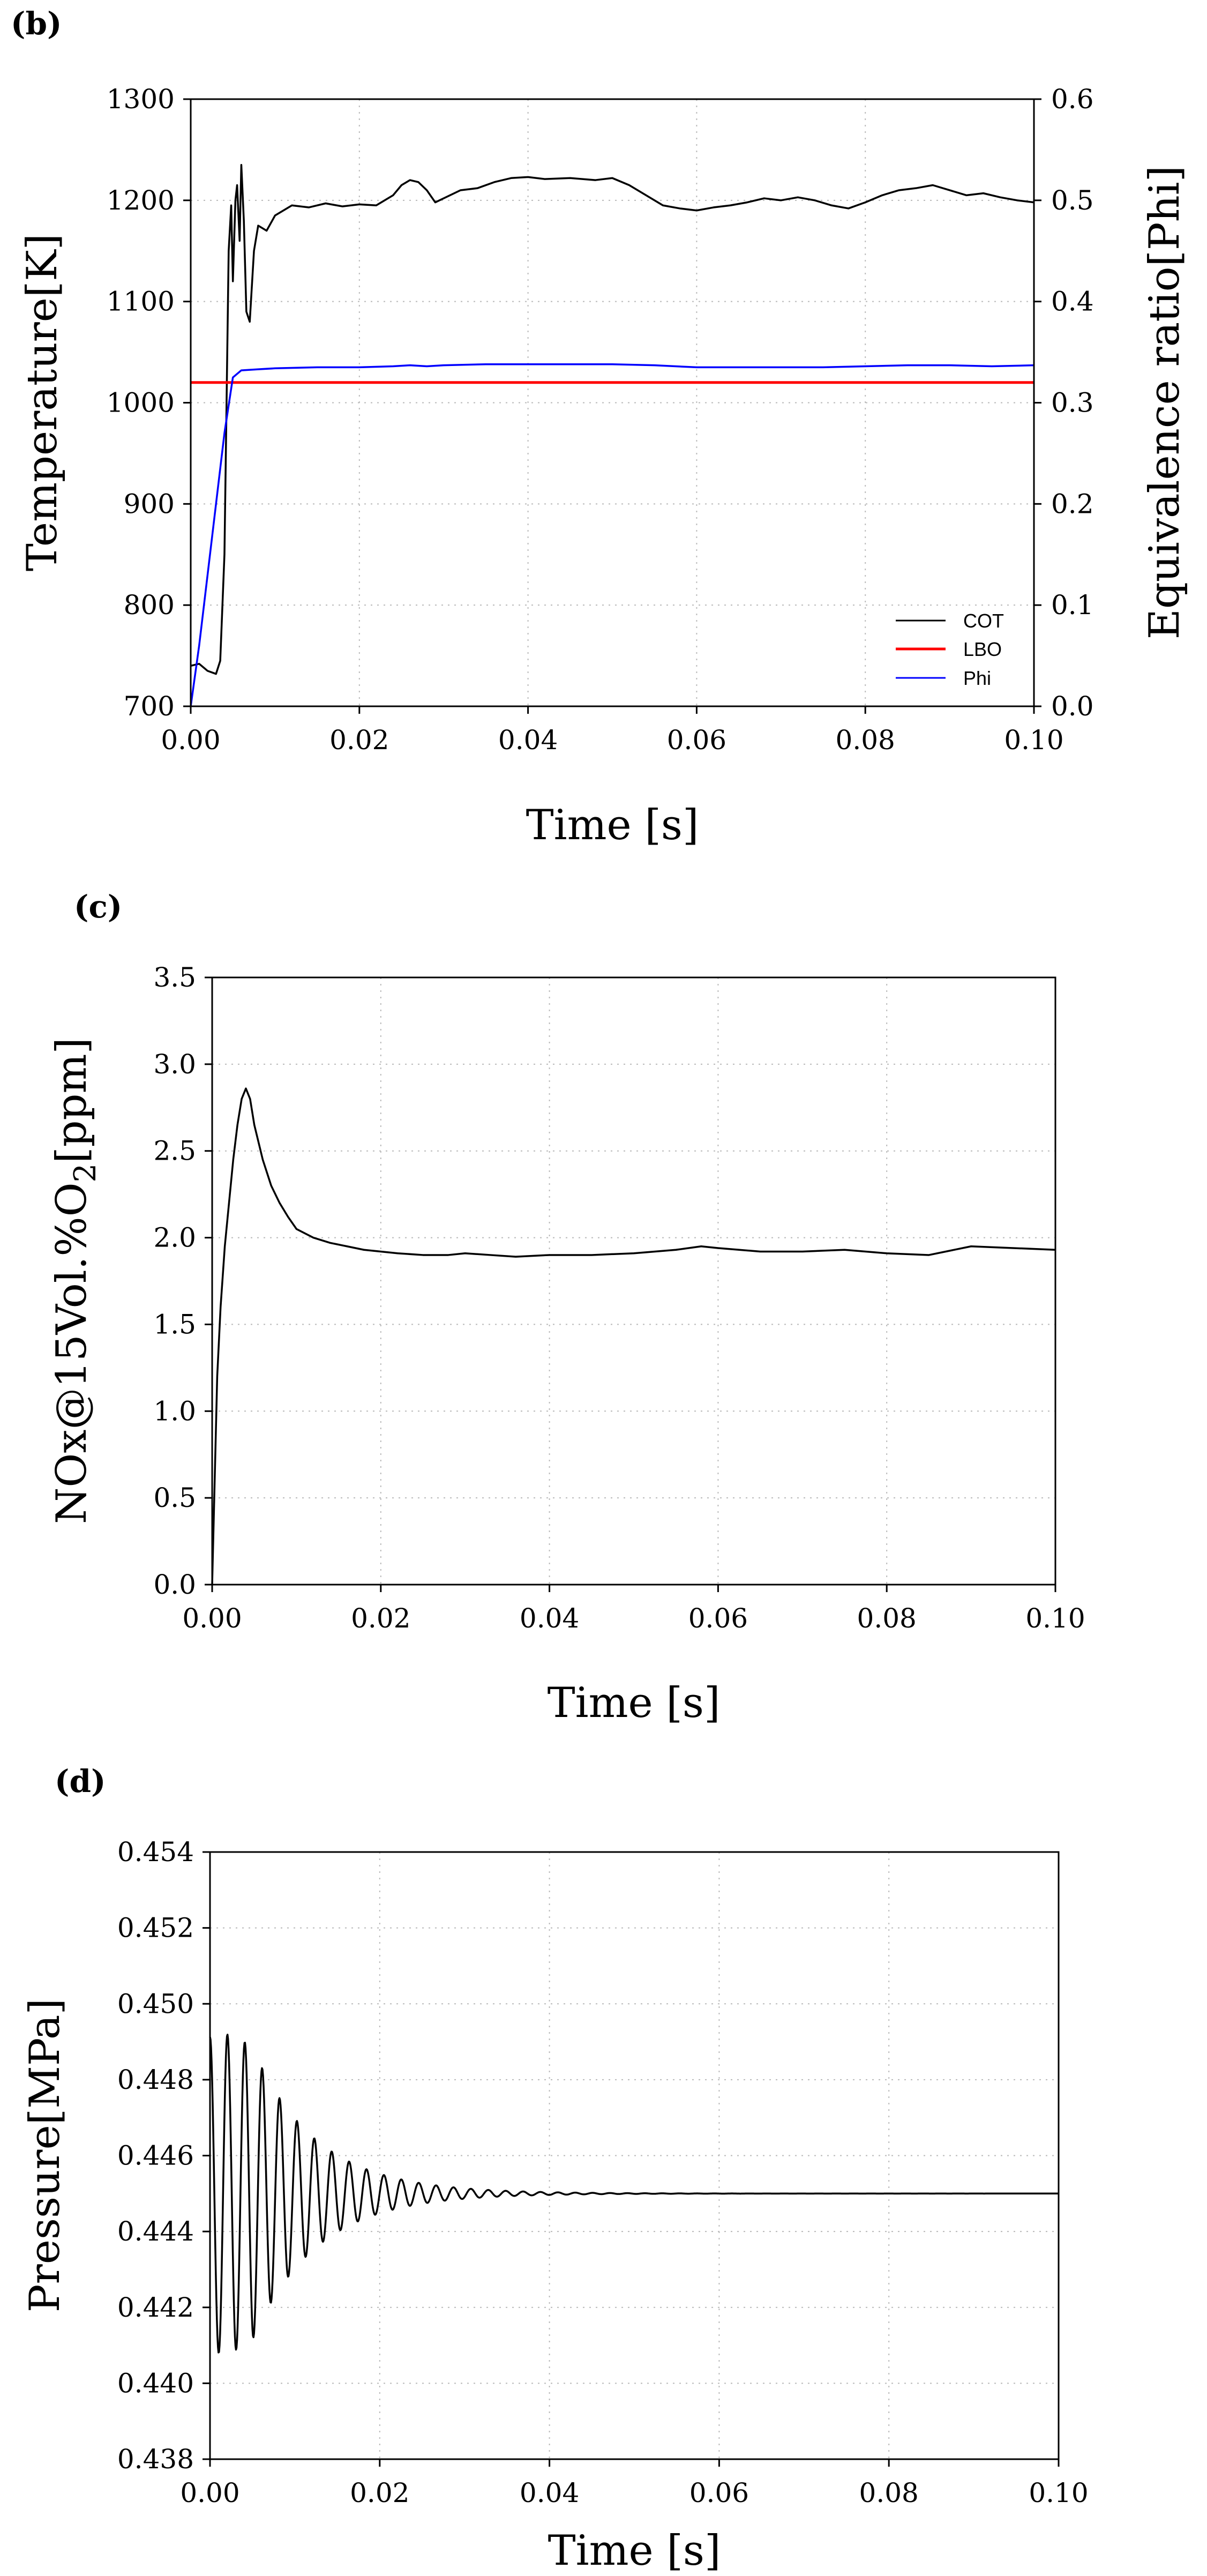 Image resolution: width=1207 pixels, height=2576 pixels. Describe the element at coordinates (634, 1703) in the screenshot. I see `panel-c-x-axis-title: Time [s]` at that location.